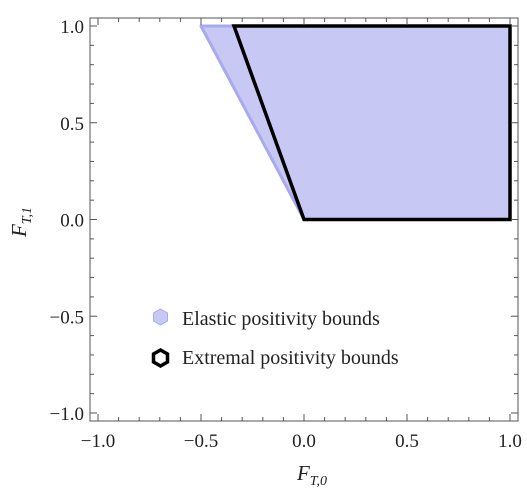  I want to click on x-axis-title-sub: T,0, so click(318, 481).